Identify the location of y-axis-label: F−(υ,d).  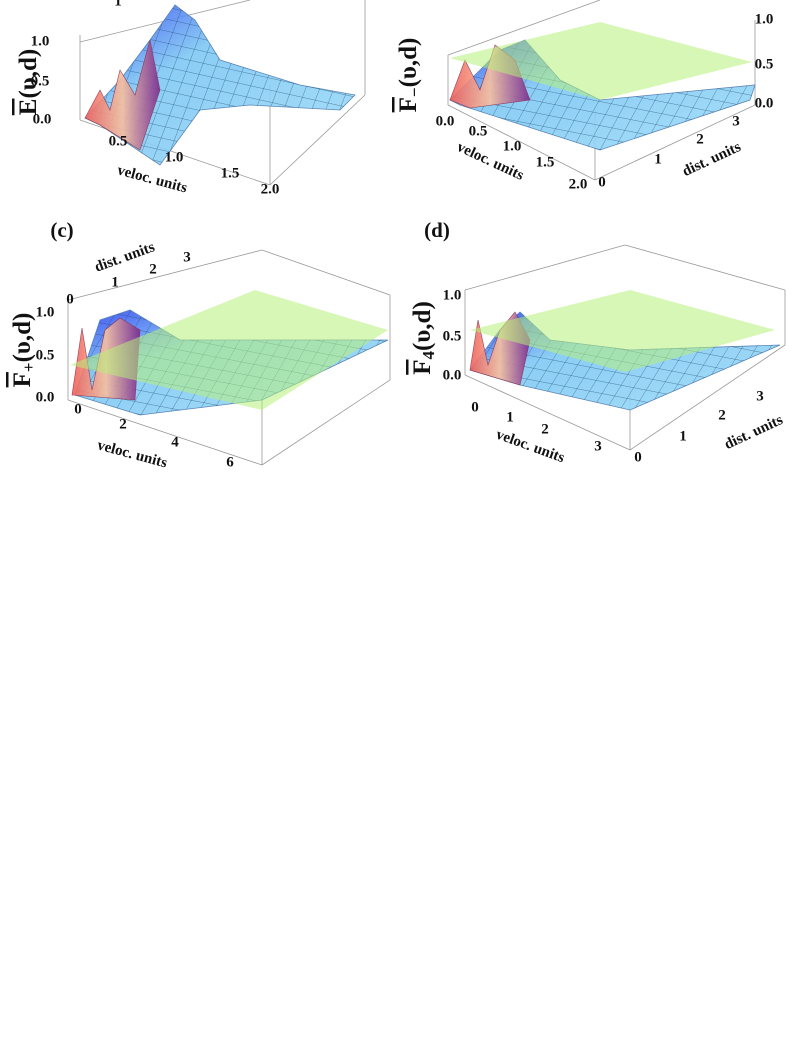
(409, 75).